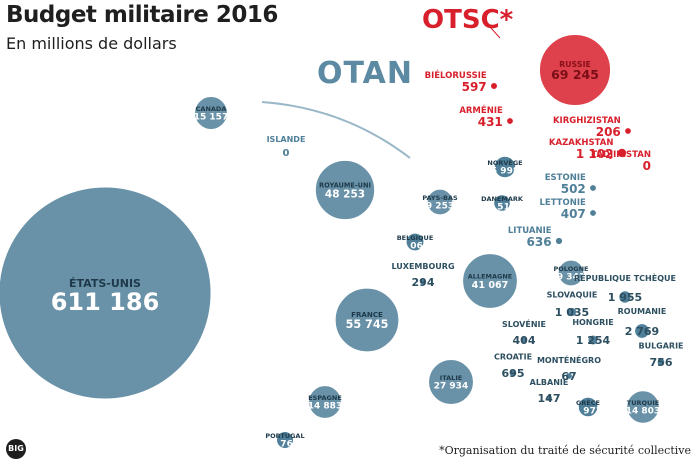  Describe the element at coordinates (91, 43) in the screenshot. I see `page-subtitle: En millions de dollars` at that location.